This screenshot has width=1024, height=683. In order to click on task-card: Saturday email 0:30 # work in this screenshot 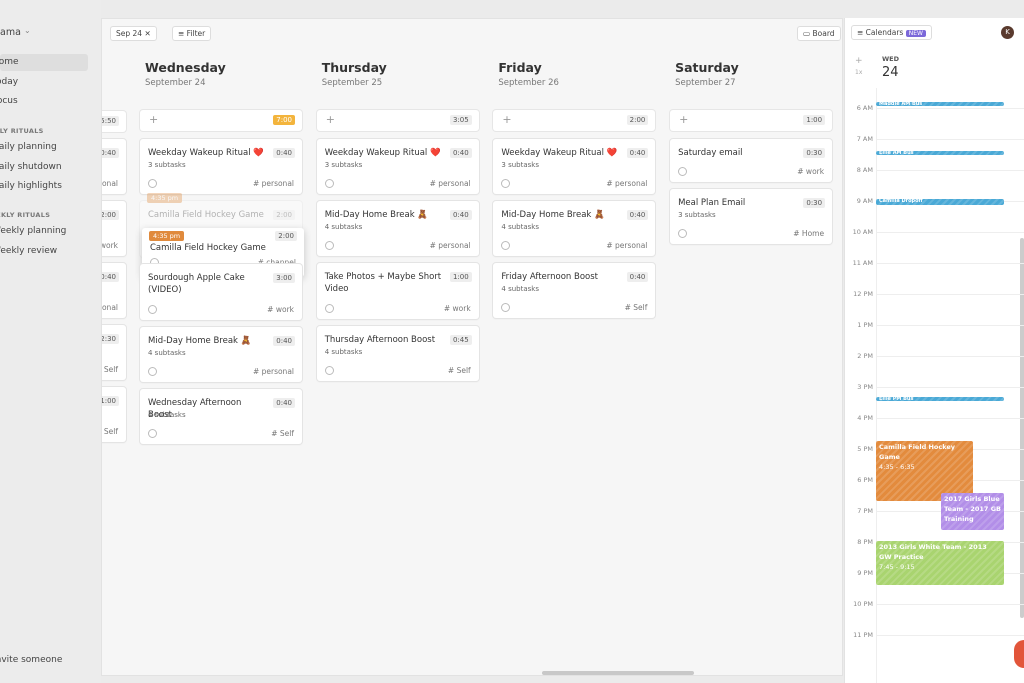, I will do `click(751, 160)`.